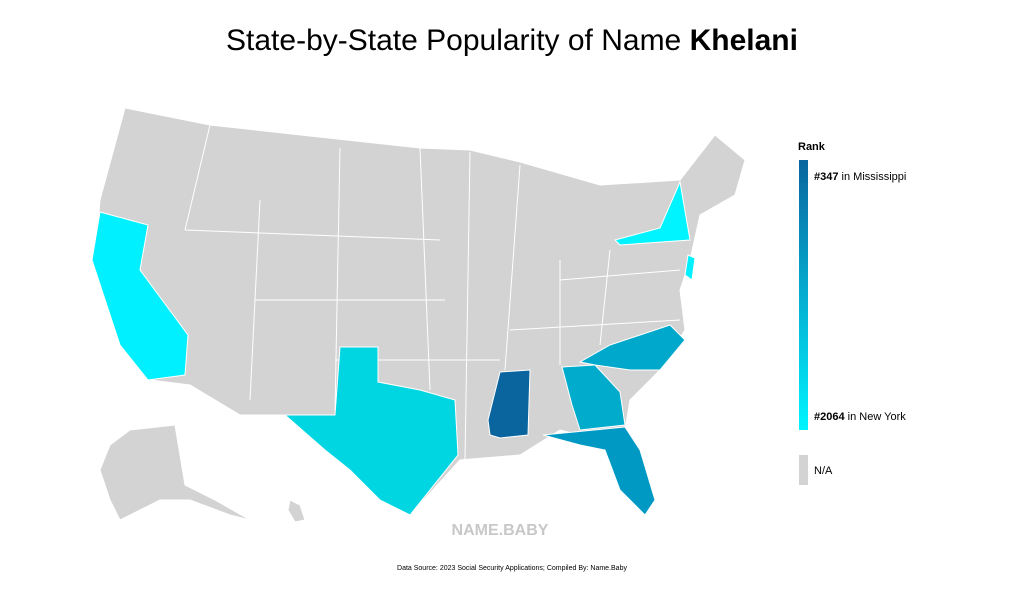  Describe the element at coordinates (826, 177) in the screenshot. I see `legend-top-rank: #347` at that location.